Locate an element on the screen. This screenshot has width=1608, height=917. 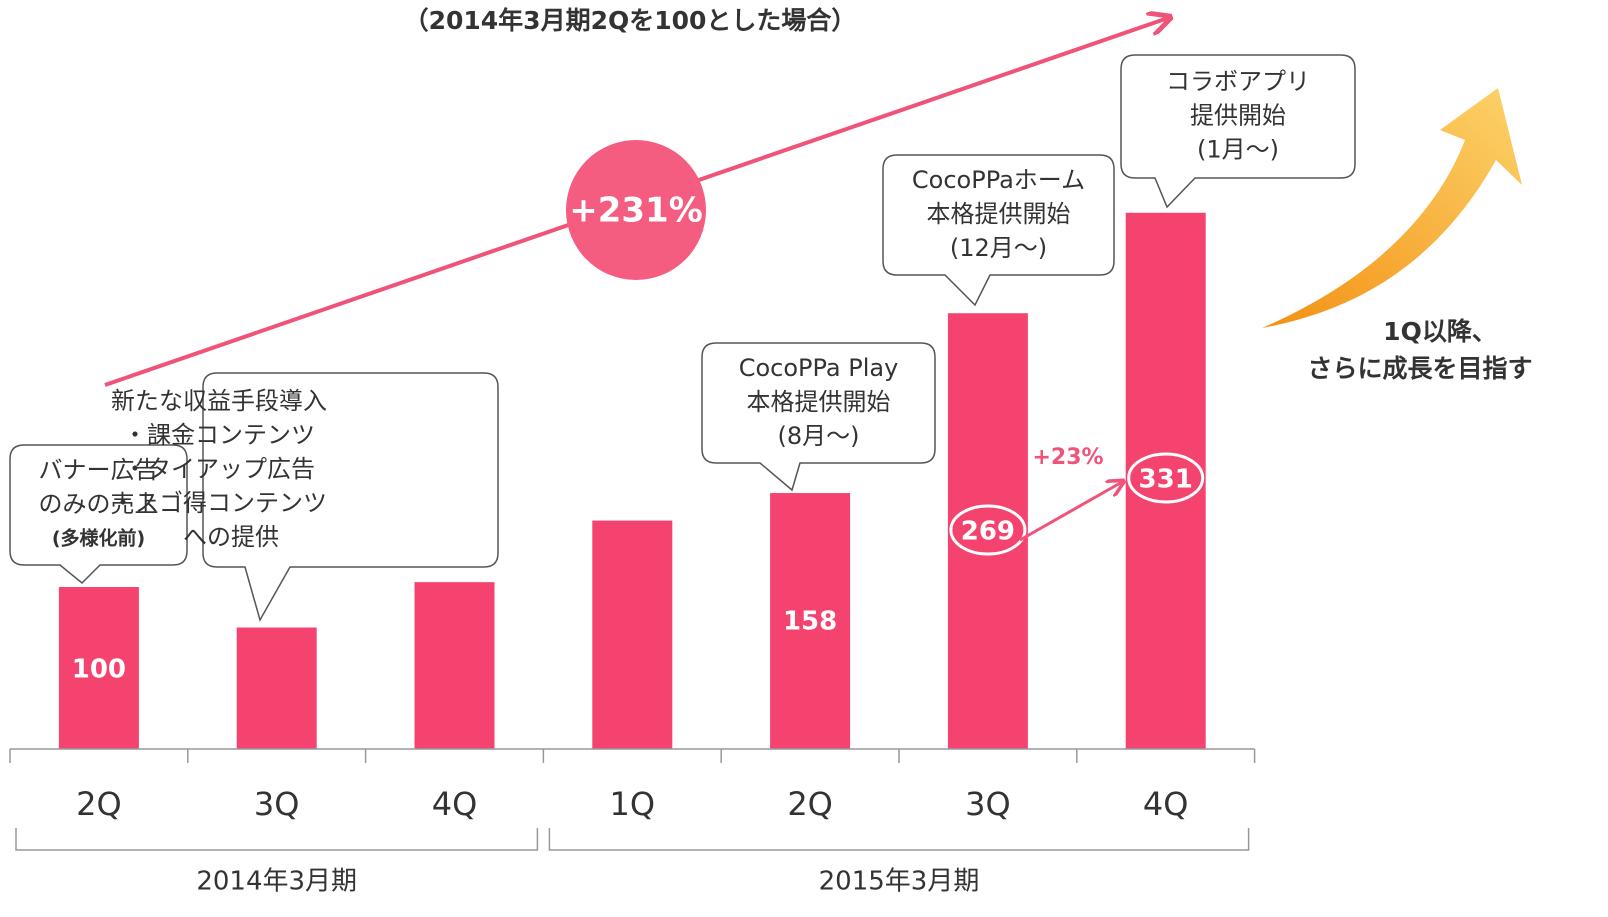
callout-text: ・課金コンテンツ is located at coordinates (219, 435).